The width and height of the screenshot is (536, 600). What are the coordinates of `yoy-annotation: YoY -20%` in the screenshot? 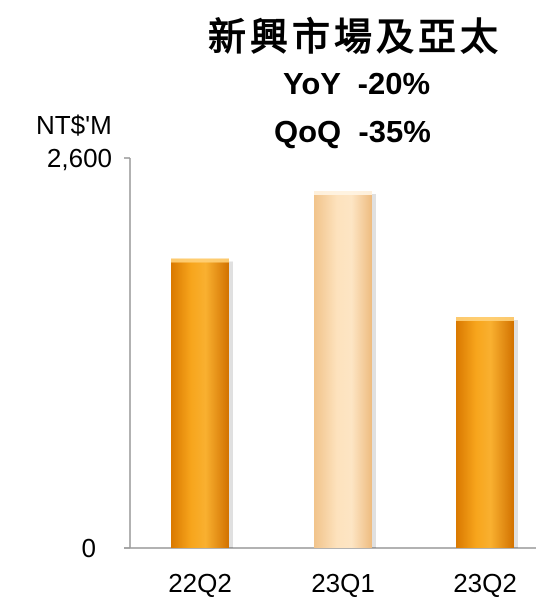 It's located at (357, 83).